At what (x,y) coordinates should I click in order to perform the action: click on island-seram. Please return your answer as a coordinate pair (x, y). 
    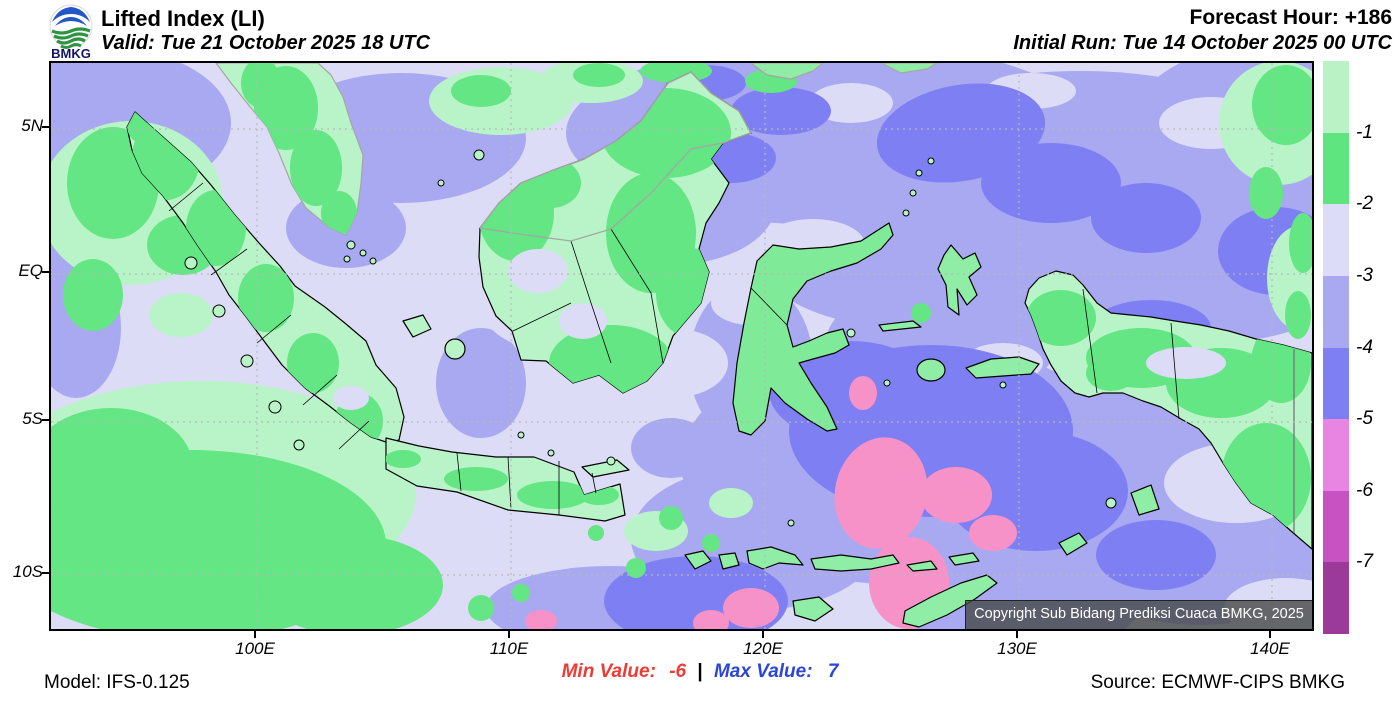
    Looking at the image, I should click on (1002, 367).